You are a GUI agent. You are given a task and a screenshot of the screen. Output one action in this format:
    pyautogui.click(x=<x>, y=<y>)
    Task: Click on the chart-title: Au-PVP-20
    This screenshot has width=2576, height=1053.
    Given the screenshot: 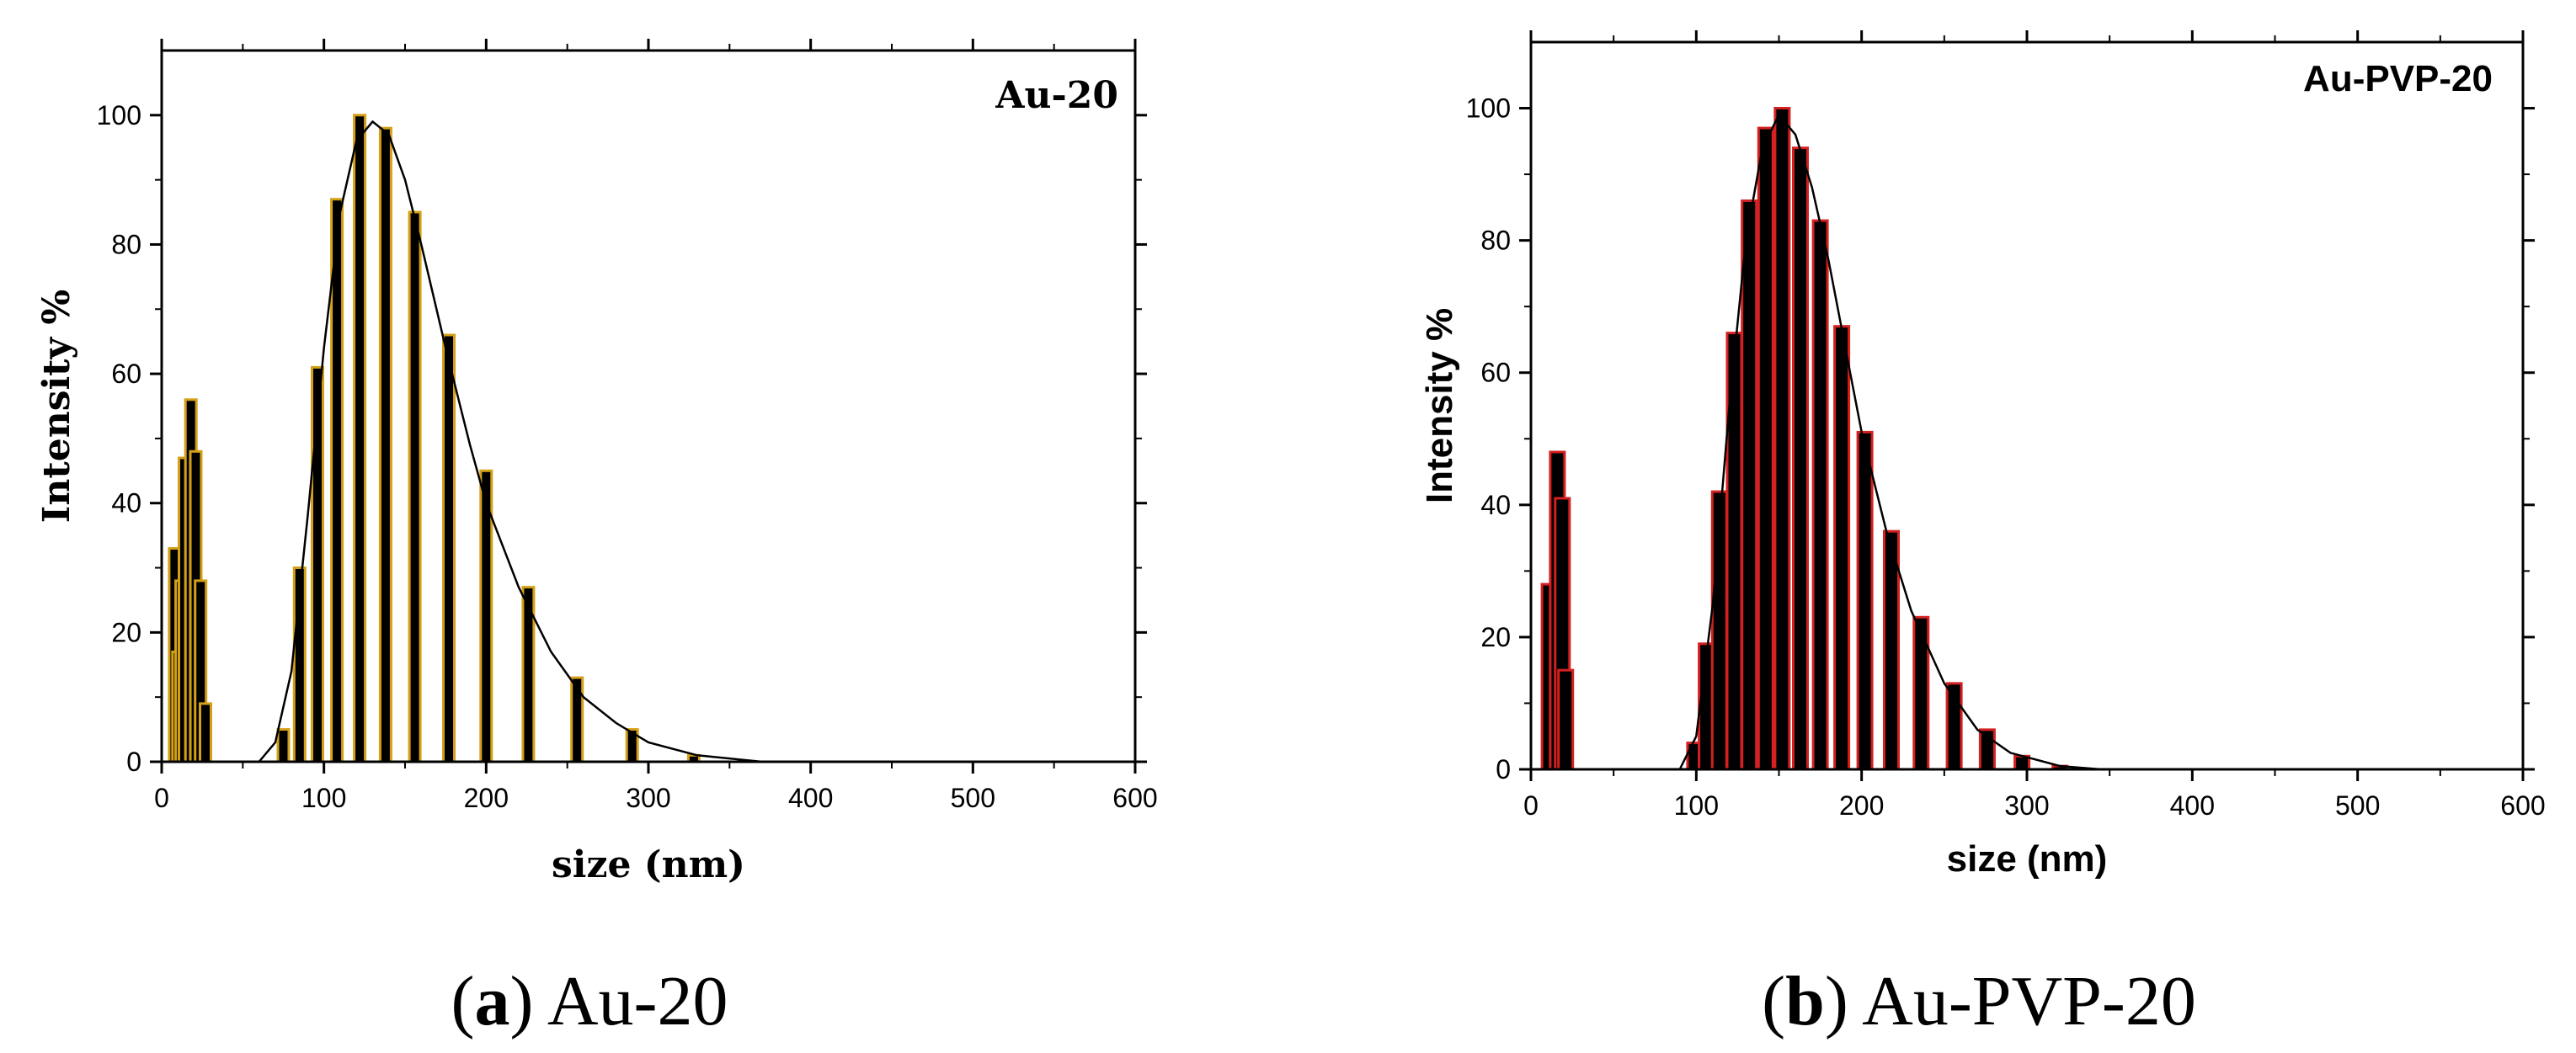 What is the action you would take?
    pyautogui.click(x=2398, y=78)
    